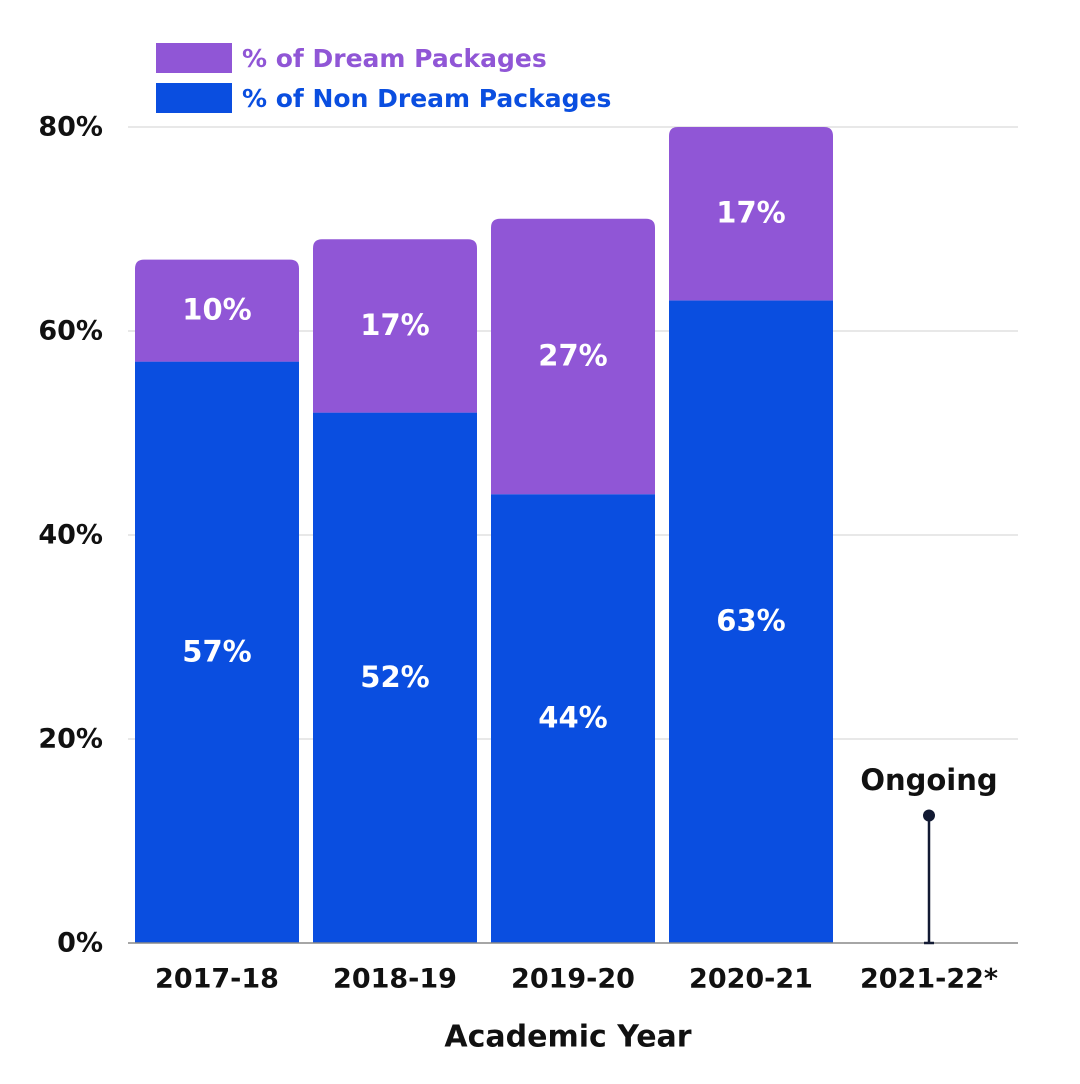 This screenshot has height=1084, width=1080. I want to click on y-tick-label: 80%, so click(70, 127).